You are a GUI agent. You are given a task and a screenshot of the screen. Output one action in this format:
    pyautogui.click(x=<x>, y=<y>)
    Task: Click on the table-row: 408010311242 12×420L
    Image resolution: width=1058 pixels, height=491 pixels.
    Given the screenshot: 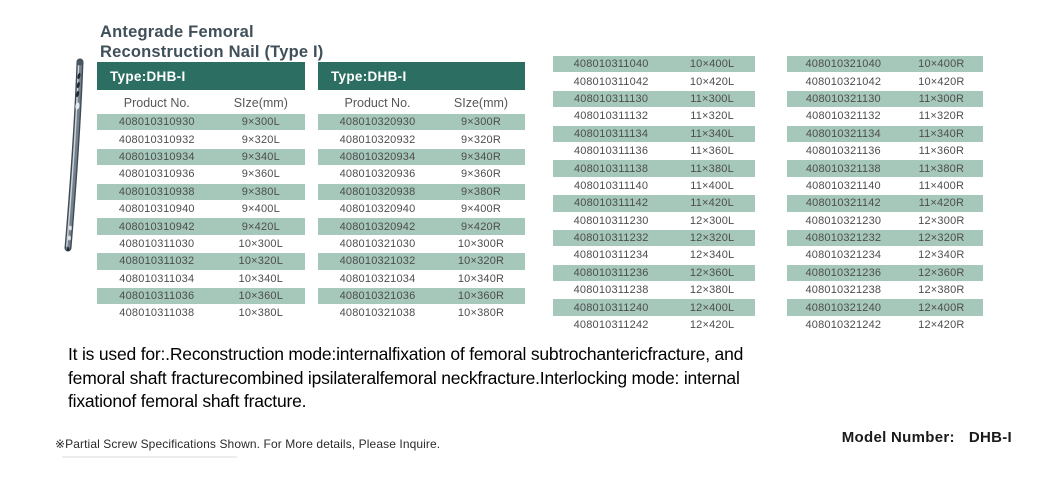 What is the action you would take?
    pyautogui.click(x=654, y=326)
    